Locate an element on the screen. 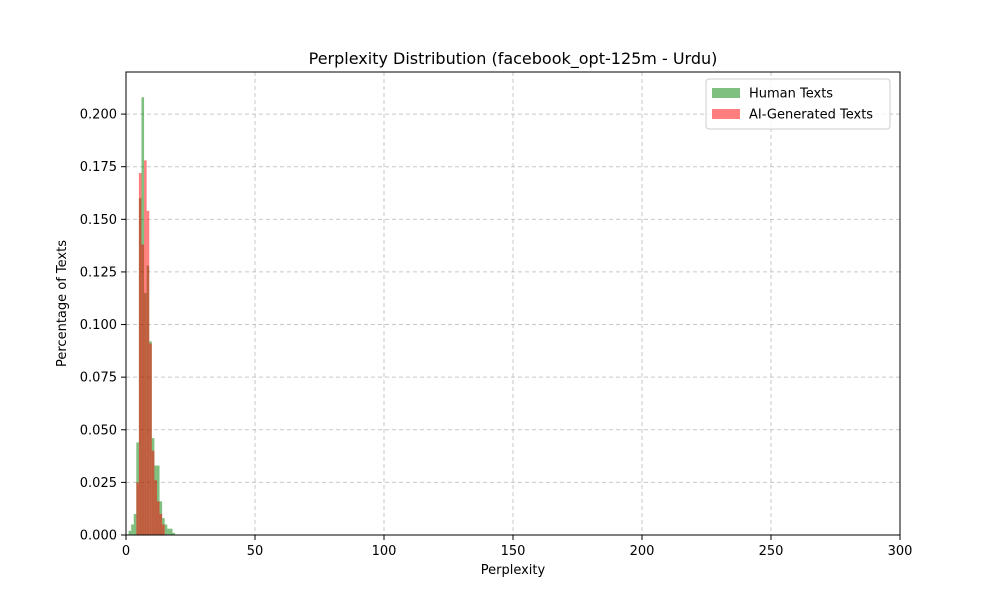 This screenshot has width=1000, height=600. y-tick-label: 0.025 is located at coordinates (98, 483).